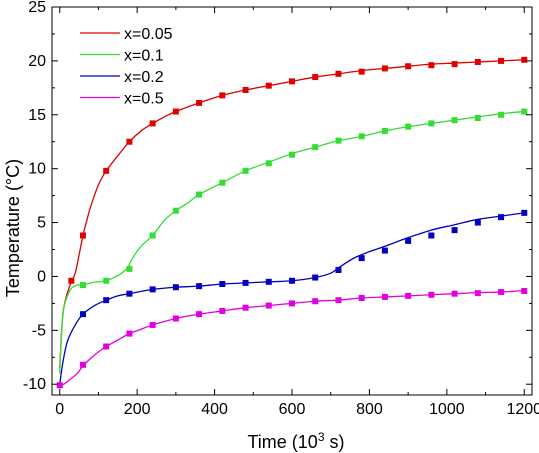 The width and height of the screenshot is (539, 453). Describe the element at coordinates (41, 223) in the screenshot. I see `y-tick-label: 5` at that location.